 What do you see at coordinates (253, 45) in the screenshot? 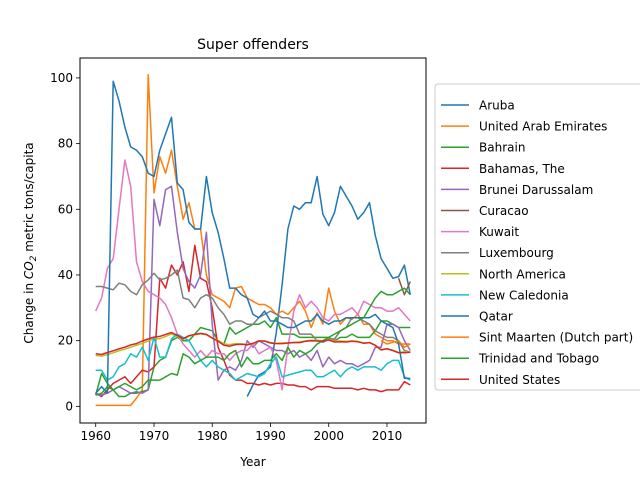
I see `chart-title: Super offenders` at bounding box center [253, 45].